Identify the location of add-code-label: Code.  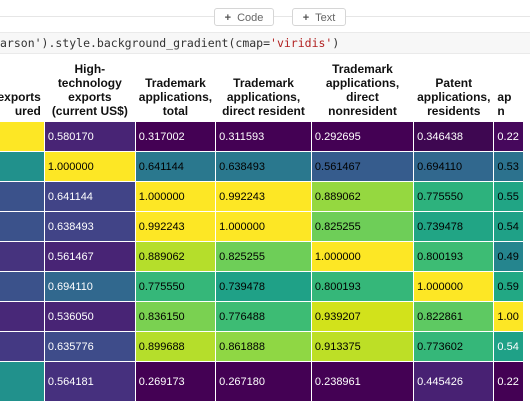
(250, 18).